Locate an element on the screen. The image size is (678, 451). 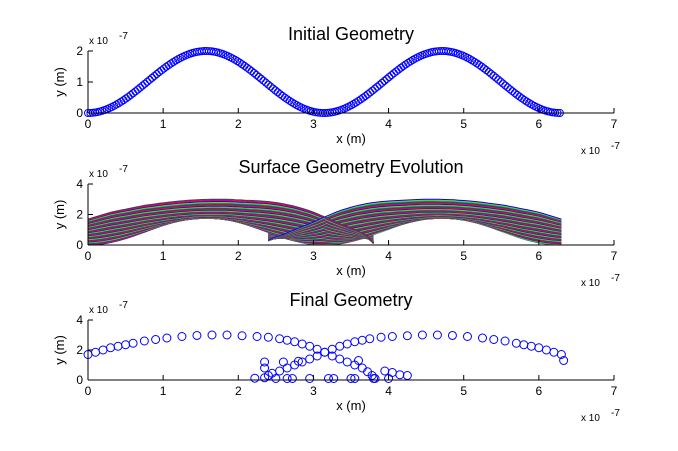
x-exponent: -7 is located at coordinates (615, 413).